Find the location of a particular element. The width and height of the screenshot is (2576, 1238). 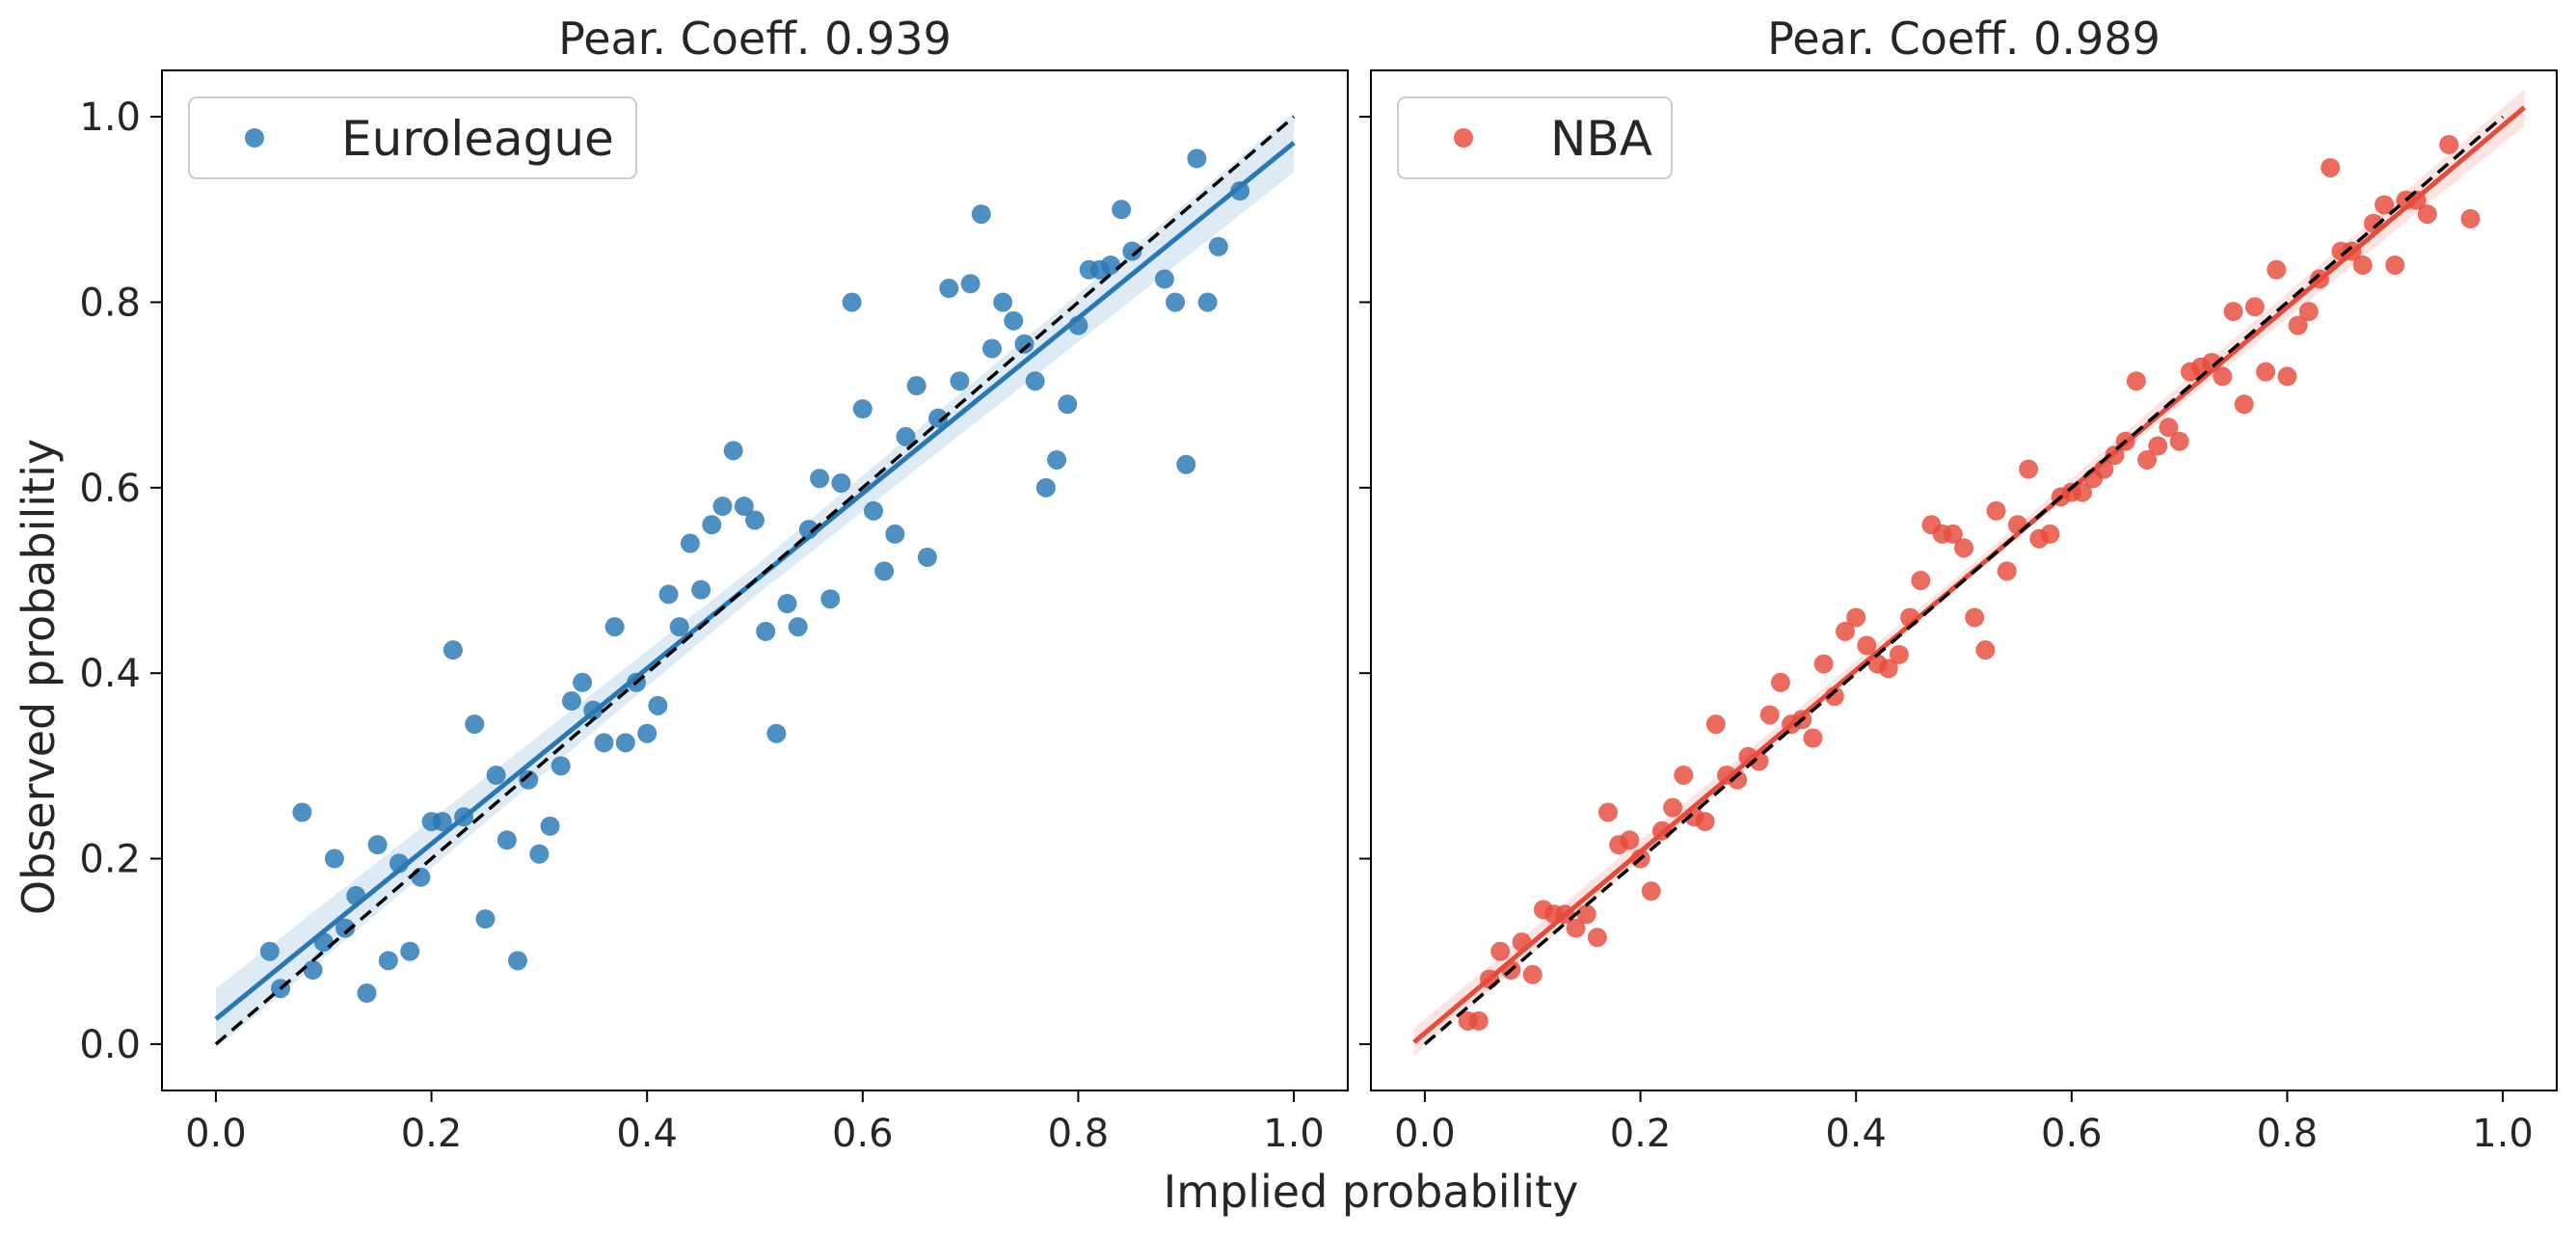

y-tick-label: 0.4 is located at coordinates (110, 674).